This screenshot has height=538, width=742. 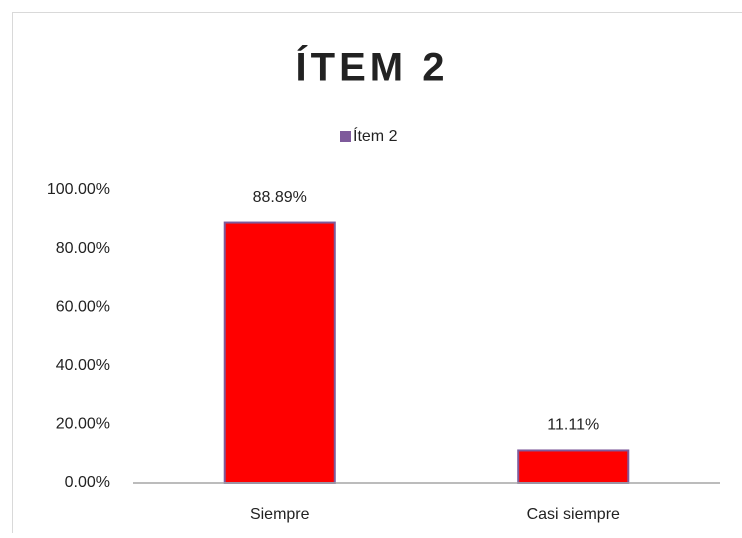 I want to click on legend-label: Ítem 2, so click(x=375, y=135).